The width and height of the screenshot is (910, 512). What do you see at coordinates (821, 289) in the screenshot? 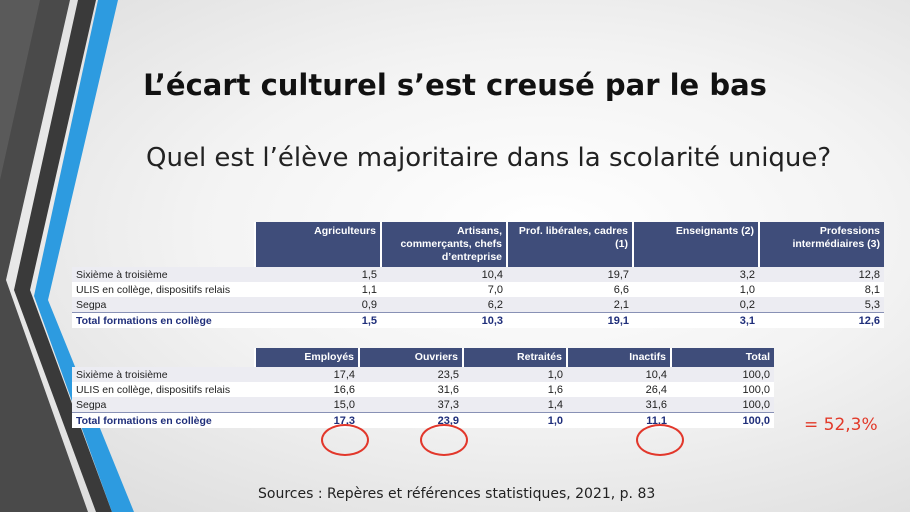
I see `cell-value: 8,1` at bounding box center [821, 289].